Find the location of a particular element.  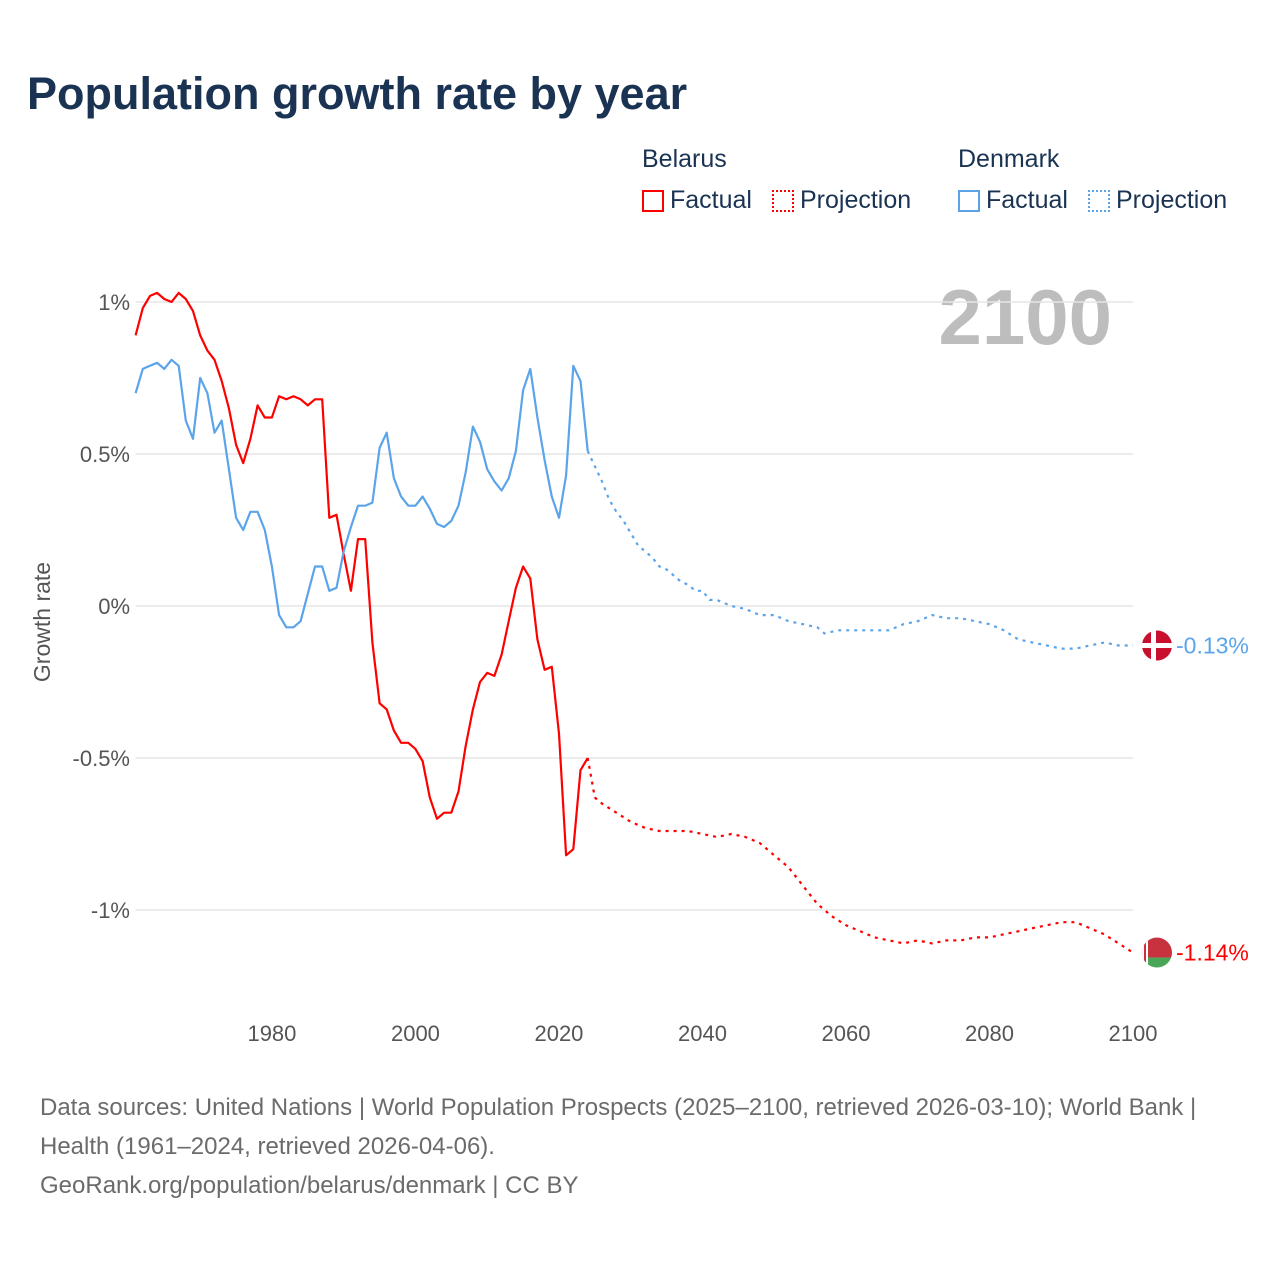

legend-group-name: Denmark is located at coordinates (1009, 159).